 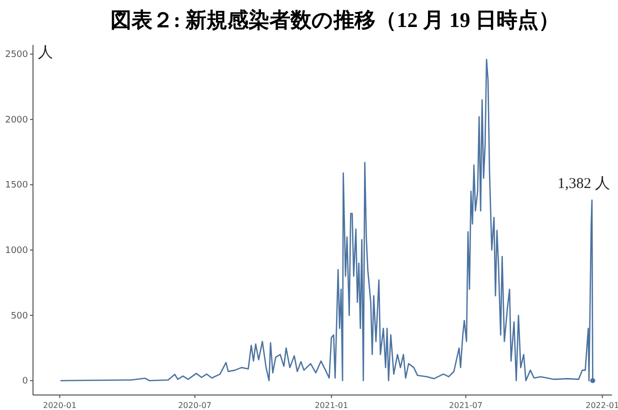 I want to click on x-tick-label: 2022-01, so click(x=602, y=405).